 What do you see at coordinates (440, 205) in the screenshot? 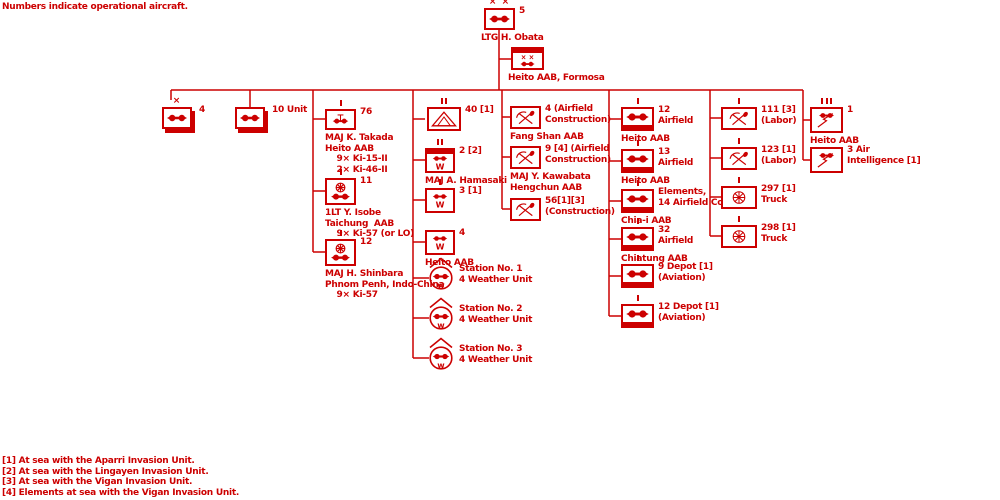
I see `svg-text: W` at bounding box center [440, 205].